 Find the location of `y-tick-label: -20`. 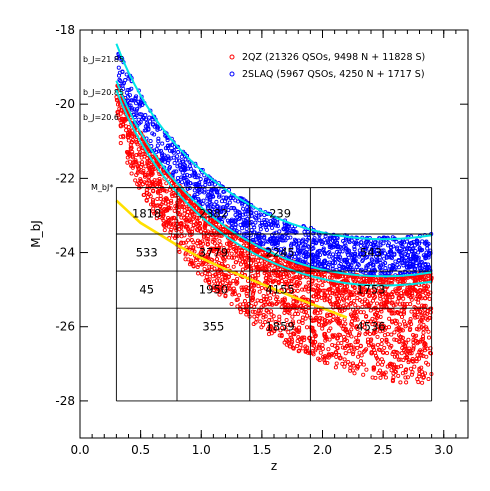

y-tick-label: -20 is located at coordinates (65, 104).